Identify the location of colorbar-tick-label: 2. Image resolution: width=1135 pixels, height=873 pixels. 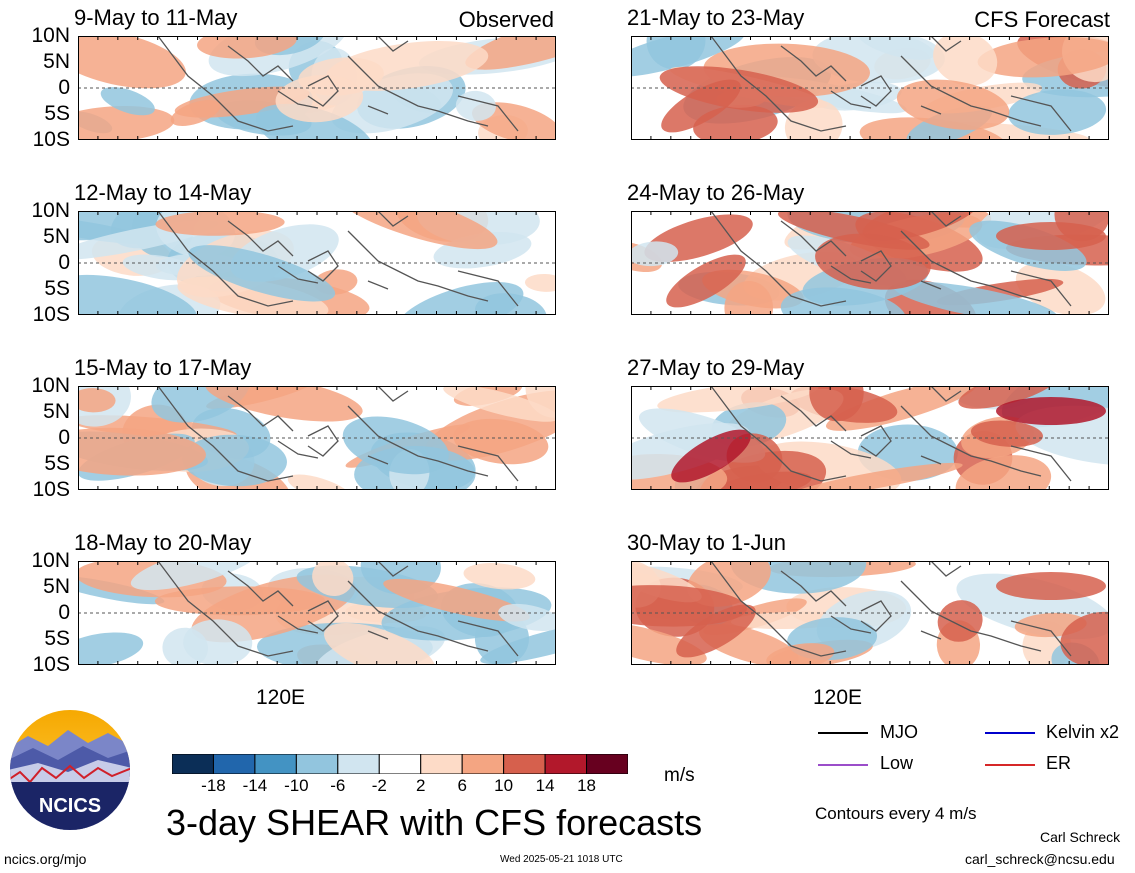
(420, 785).